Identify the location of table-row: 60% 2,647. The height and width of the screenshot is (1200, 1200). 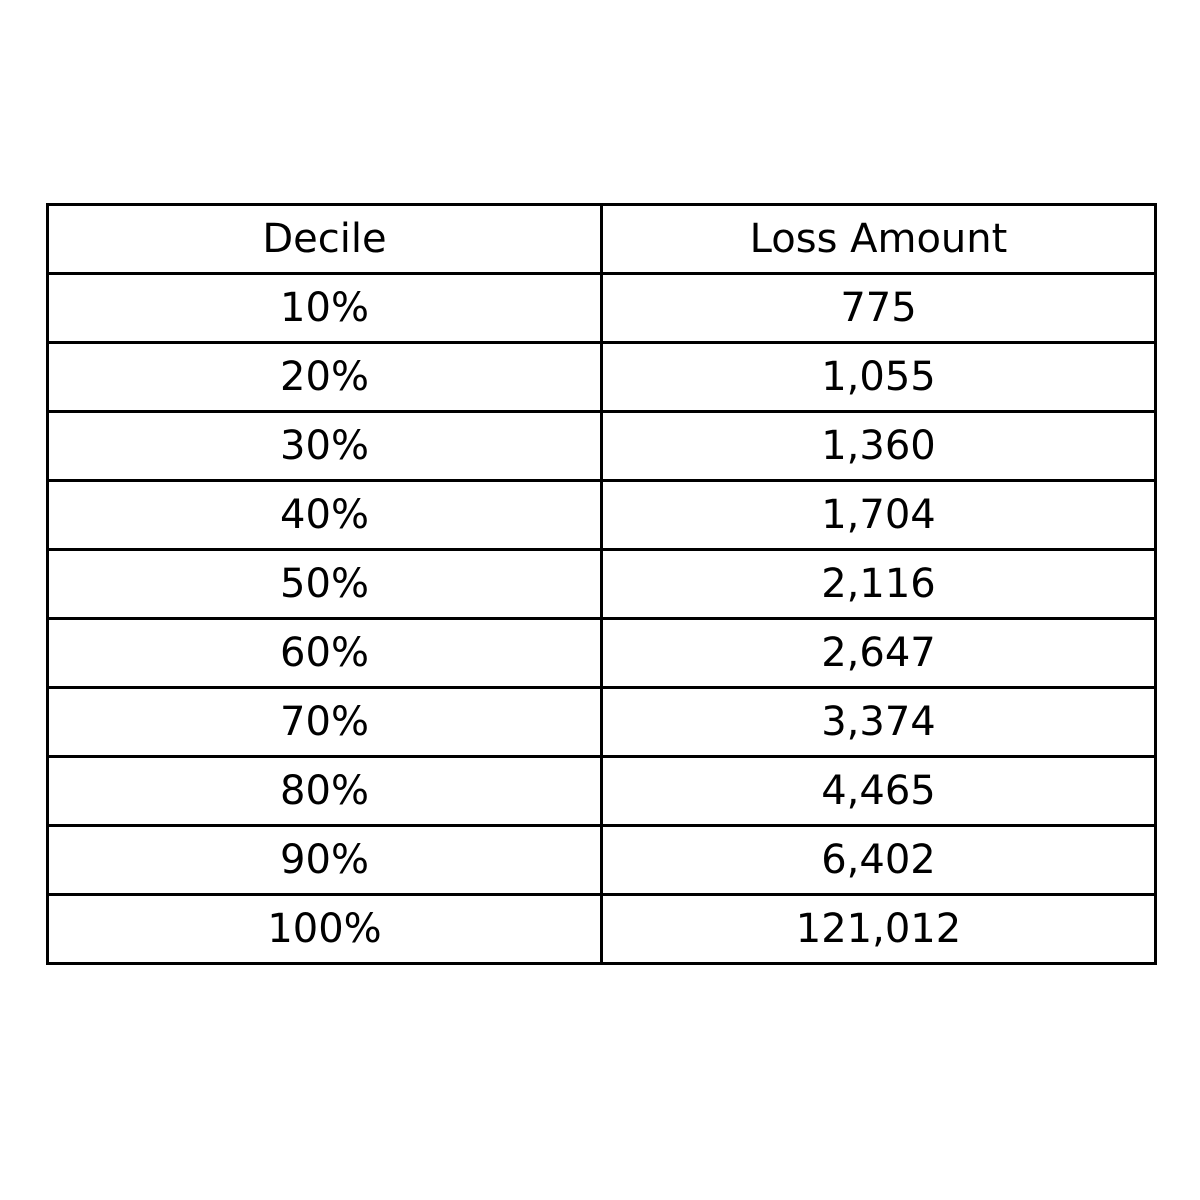
(601, 653).